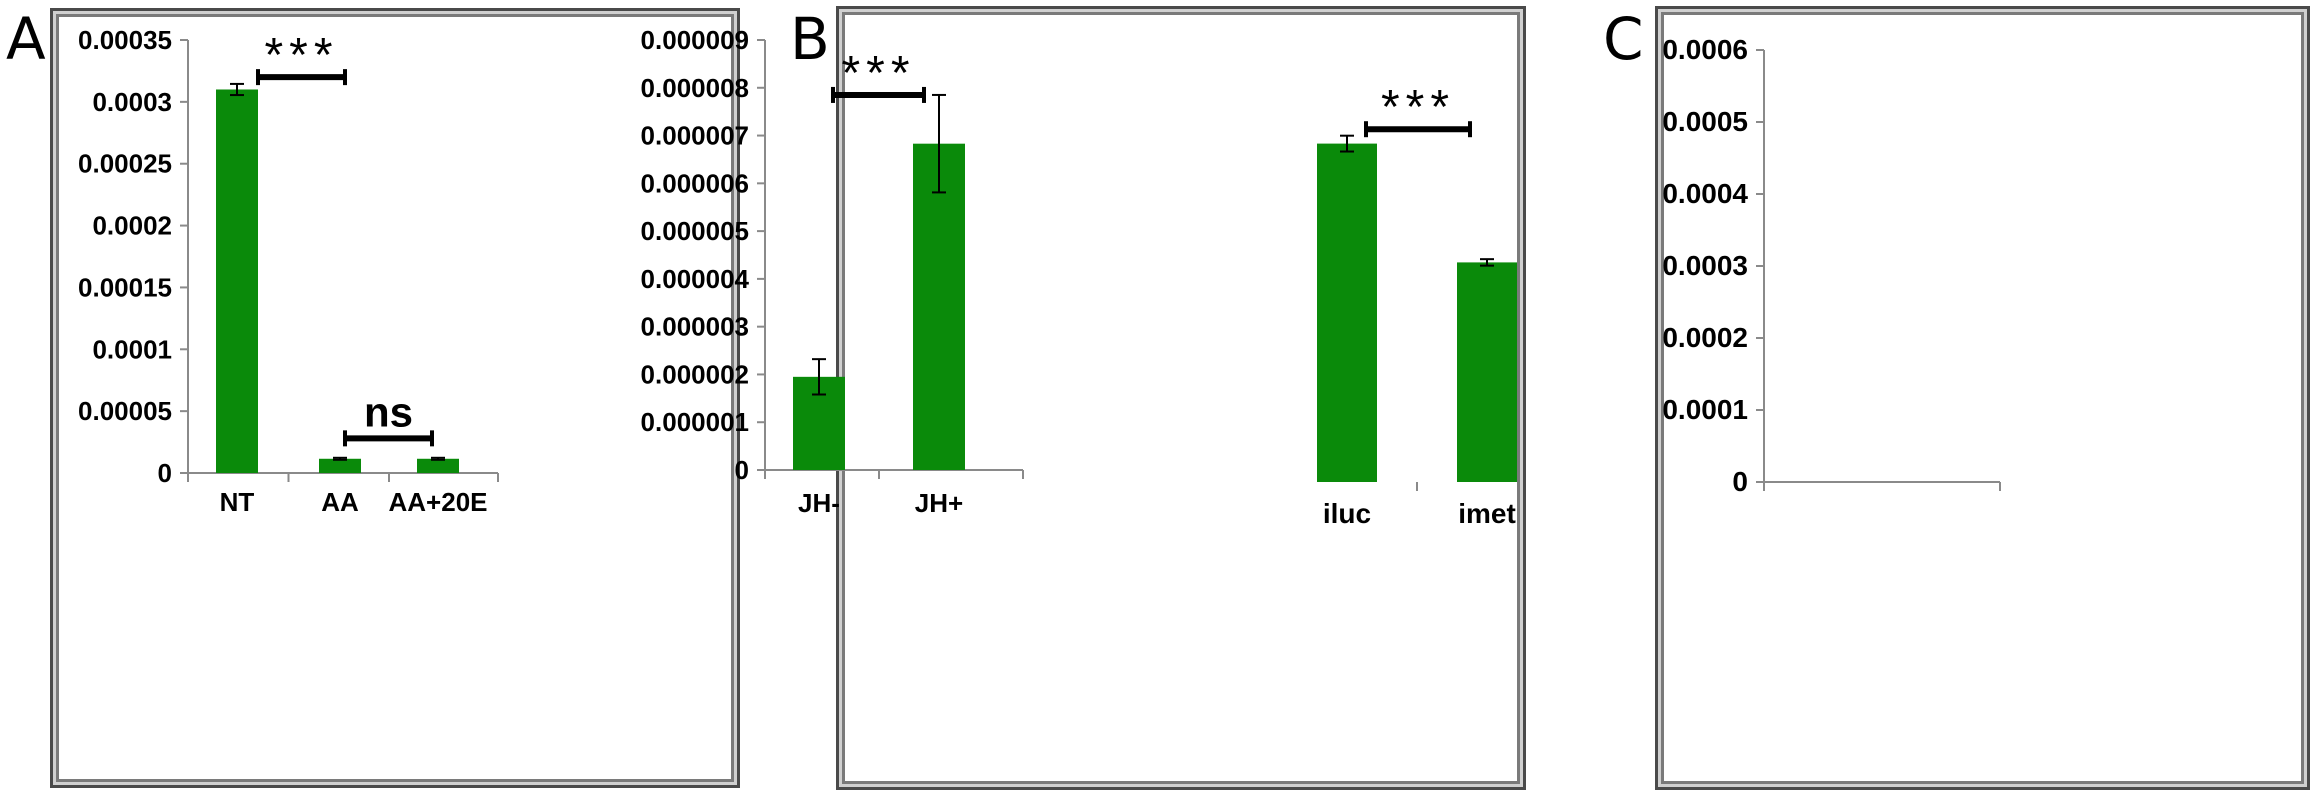 This screenshot has width=2315, height=800. What do you see at coordinates (695, 279) in the screenshot?
I see `y-tick-label-b: 0.000004` at bounding box center [695, 279].